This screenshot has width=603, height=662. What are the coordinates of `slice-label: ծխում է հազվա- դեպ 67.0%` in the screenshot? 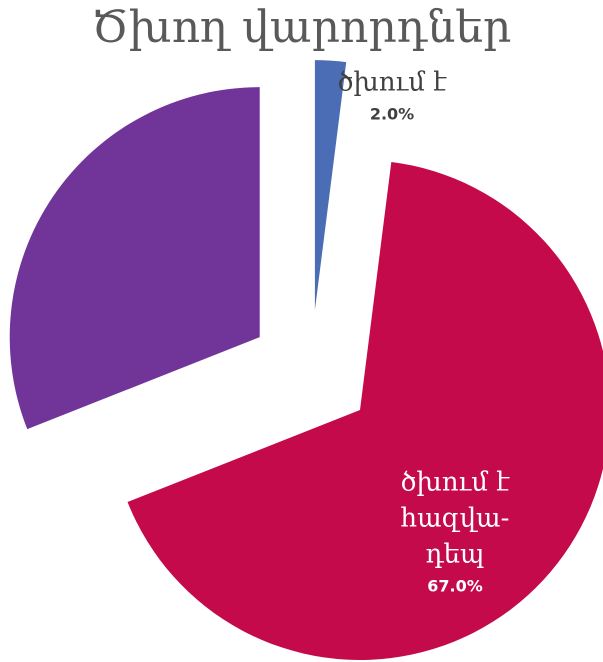 It's located at (455, 530).